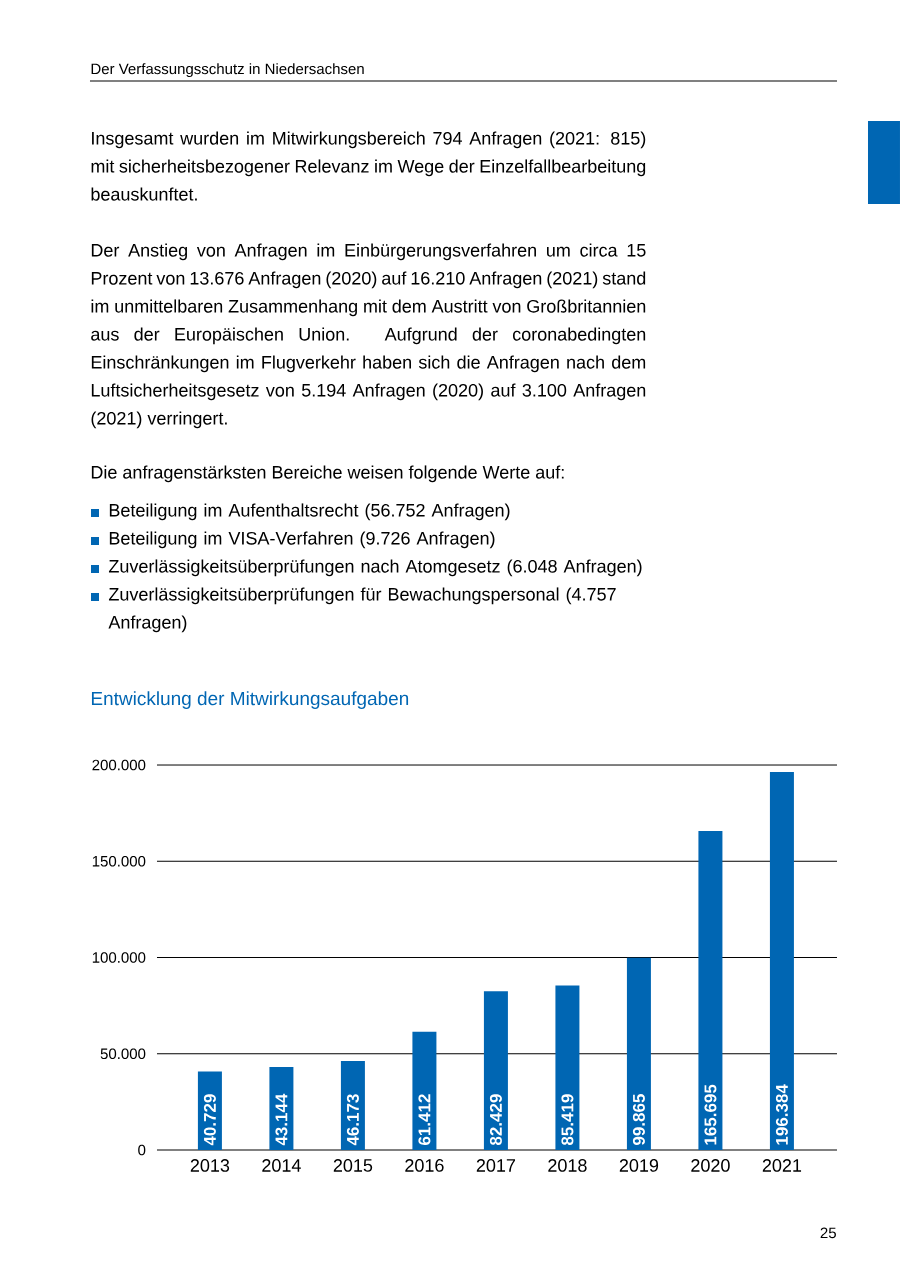 Image resolution: width=900 pixels, height=1276 pixels. What do you see at coordinates (781, 1114) in the screenshot?
I see `data-label: 196.384` at bounding box center [781, 1114].